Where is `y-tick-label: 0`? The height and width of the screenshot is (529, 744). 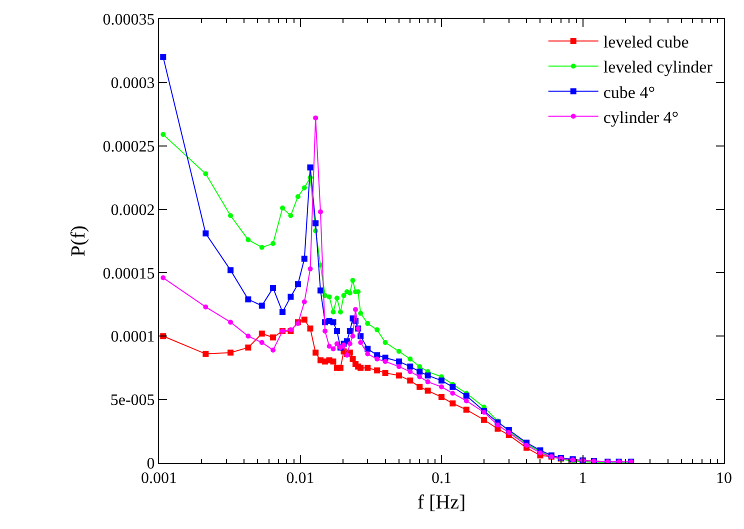
y-tick-label: 0 is located at coordinates (150, 464).